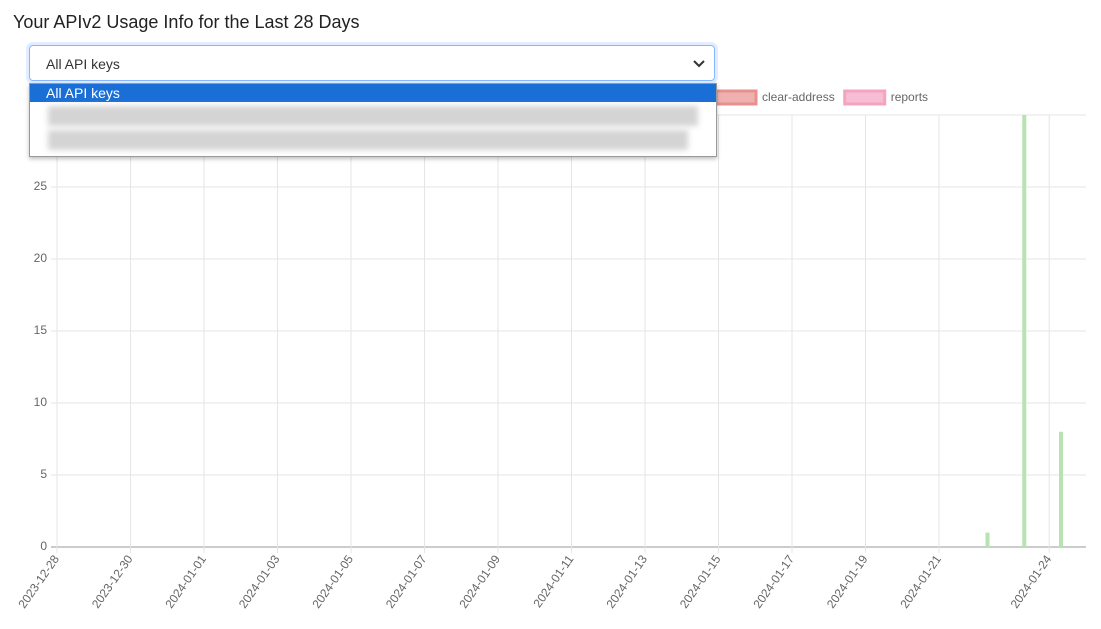  What do you see at coordinates (626, 581) in the screenshot?
I see `x-tick-label: 2024-01-13` at bounding box center [626, 581].